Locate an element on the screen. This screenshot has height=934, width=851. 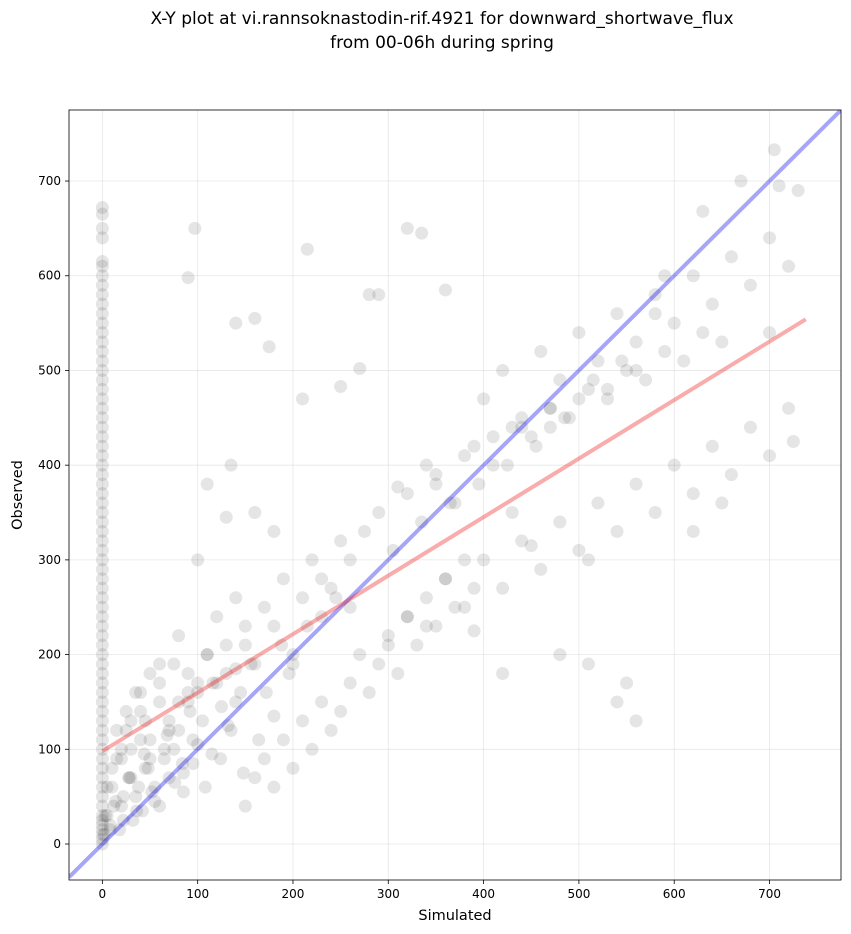
y-tick-label: 100 is located at coordinates (49, 749).